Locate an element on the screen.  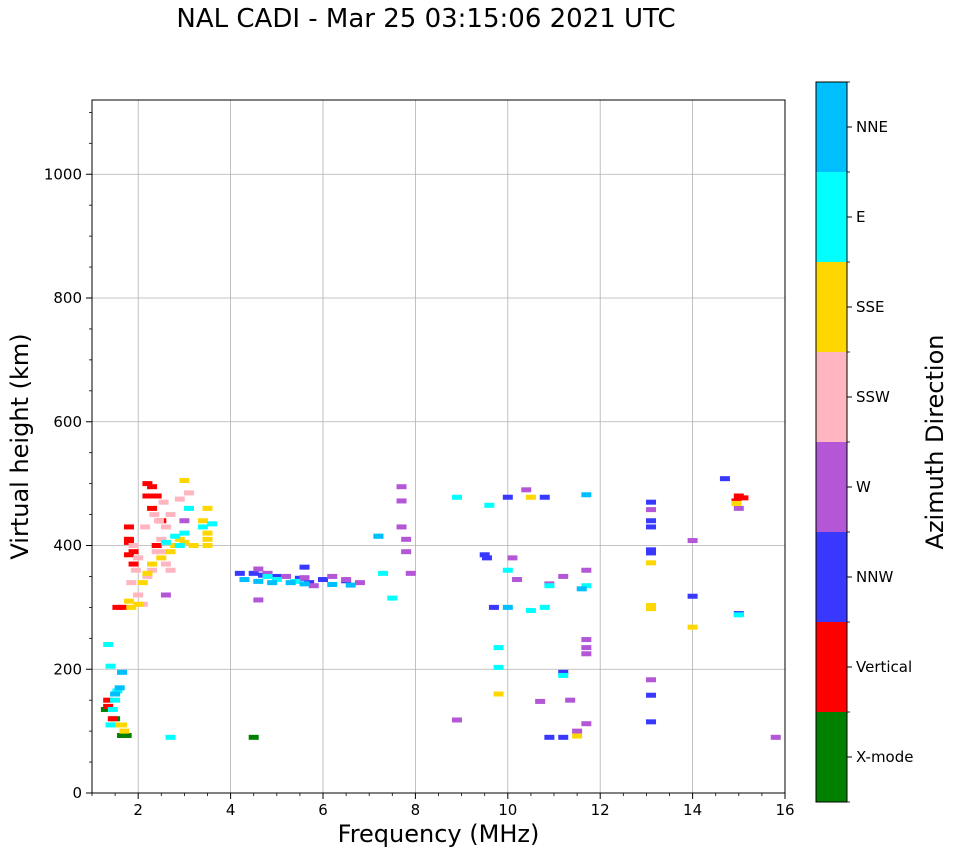
x-tick-label: 6 is located at coordinates (323, 810).